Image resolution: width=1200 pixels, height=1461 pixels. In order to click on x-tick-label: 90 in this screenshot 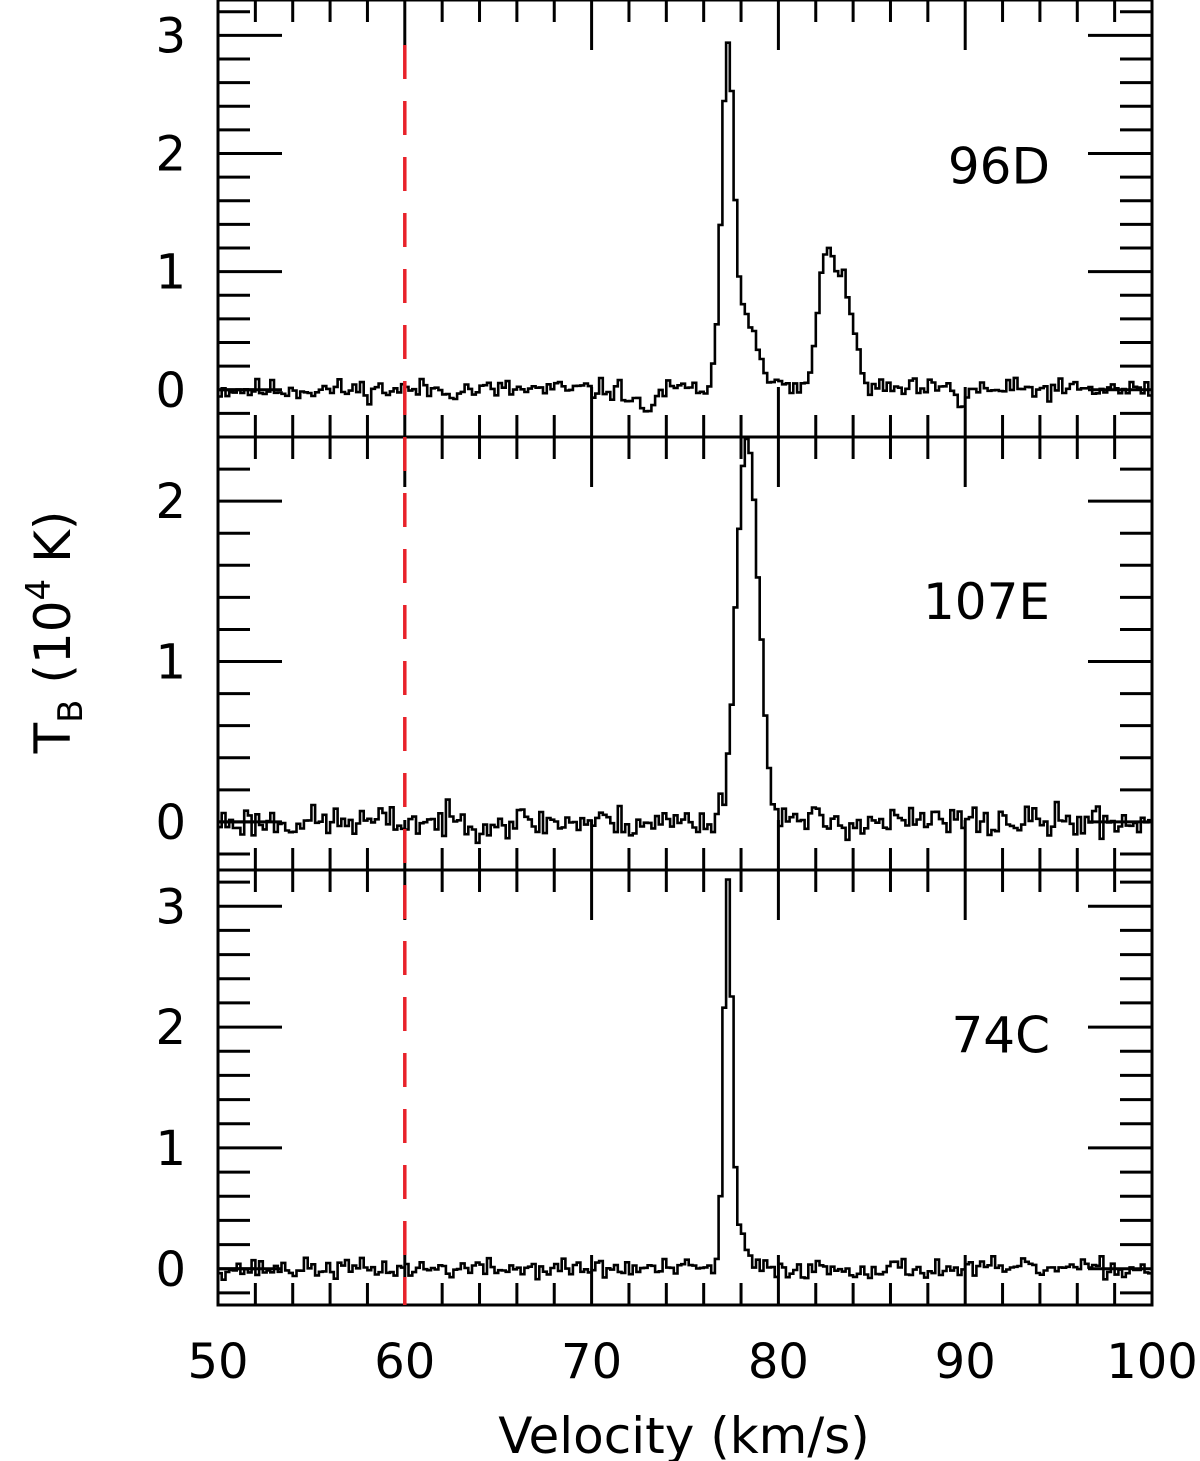, I will do `click(965, 1362)`.